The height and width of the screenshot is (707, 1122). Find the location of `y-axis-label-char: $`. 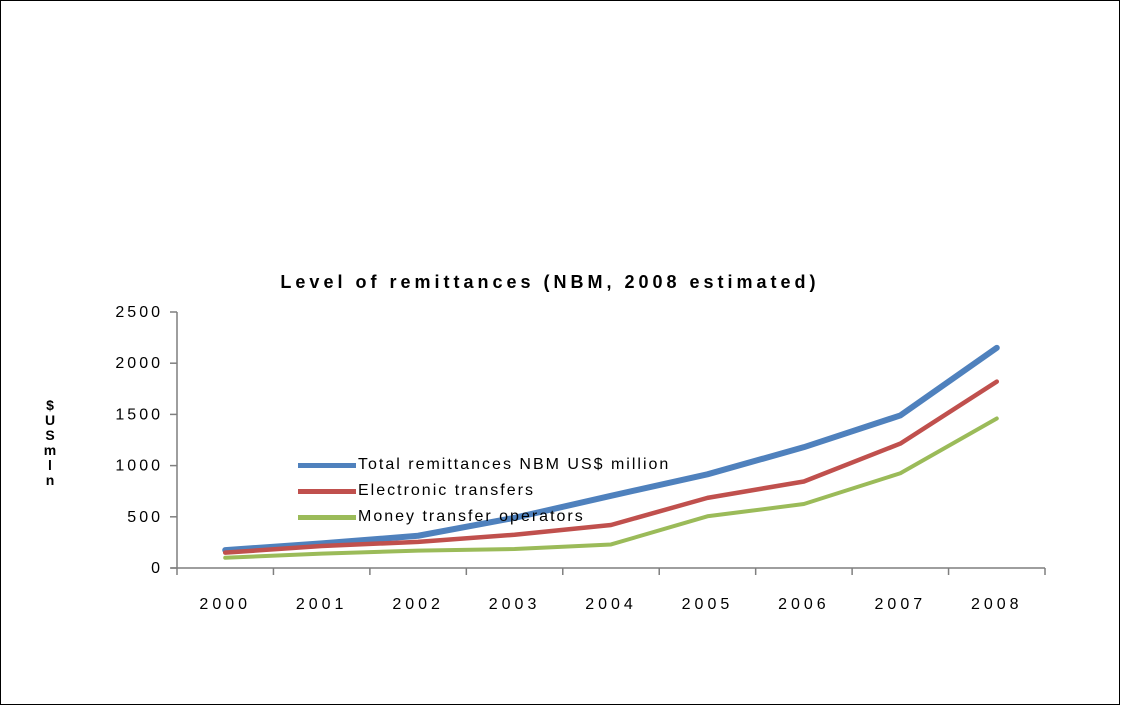

y-axis-label-char: $ is located at coordinates (50, 405).